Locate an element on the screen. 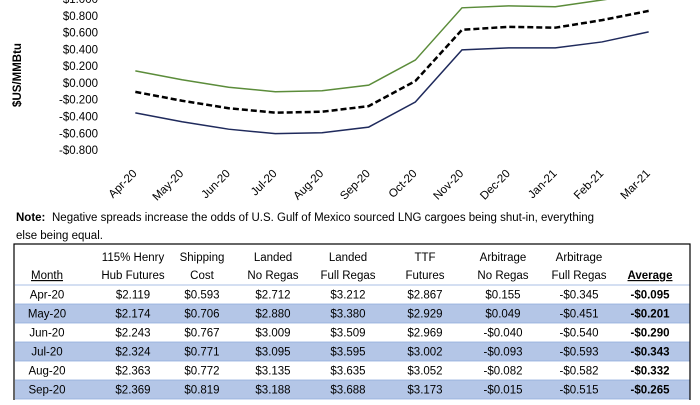  y-tick-label: $0.000 is located at coordinates (80, 84).